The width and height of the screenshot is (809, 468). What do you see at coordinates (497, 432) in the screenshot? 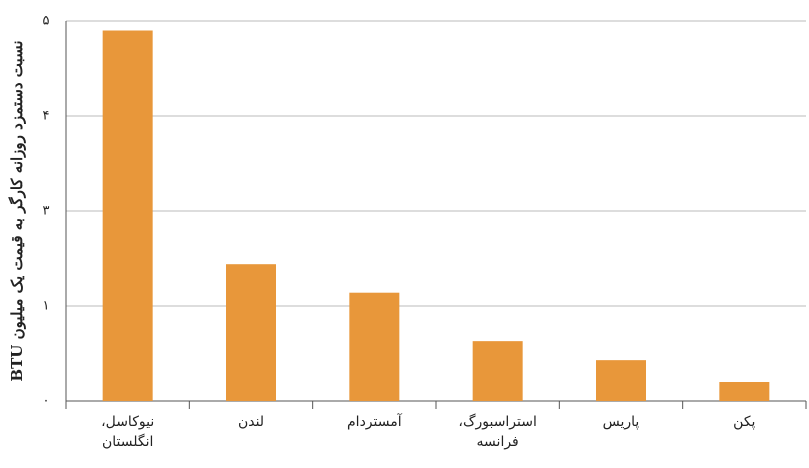
I see `x-tick-label: استراسبورگ، فرانسه` at bounding box center [497, 432].